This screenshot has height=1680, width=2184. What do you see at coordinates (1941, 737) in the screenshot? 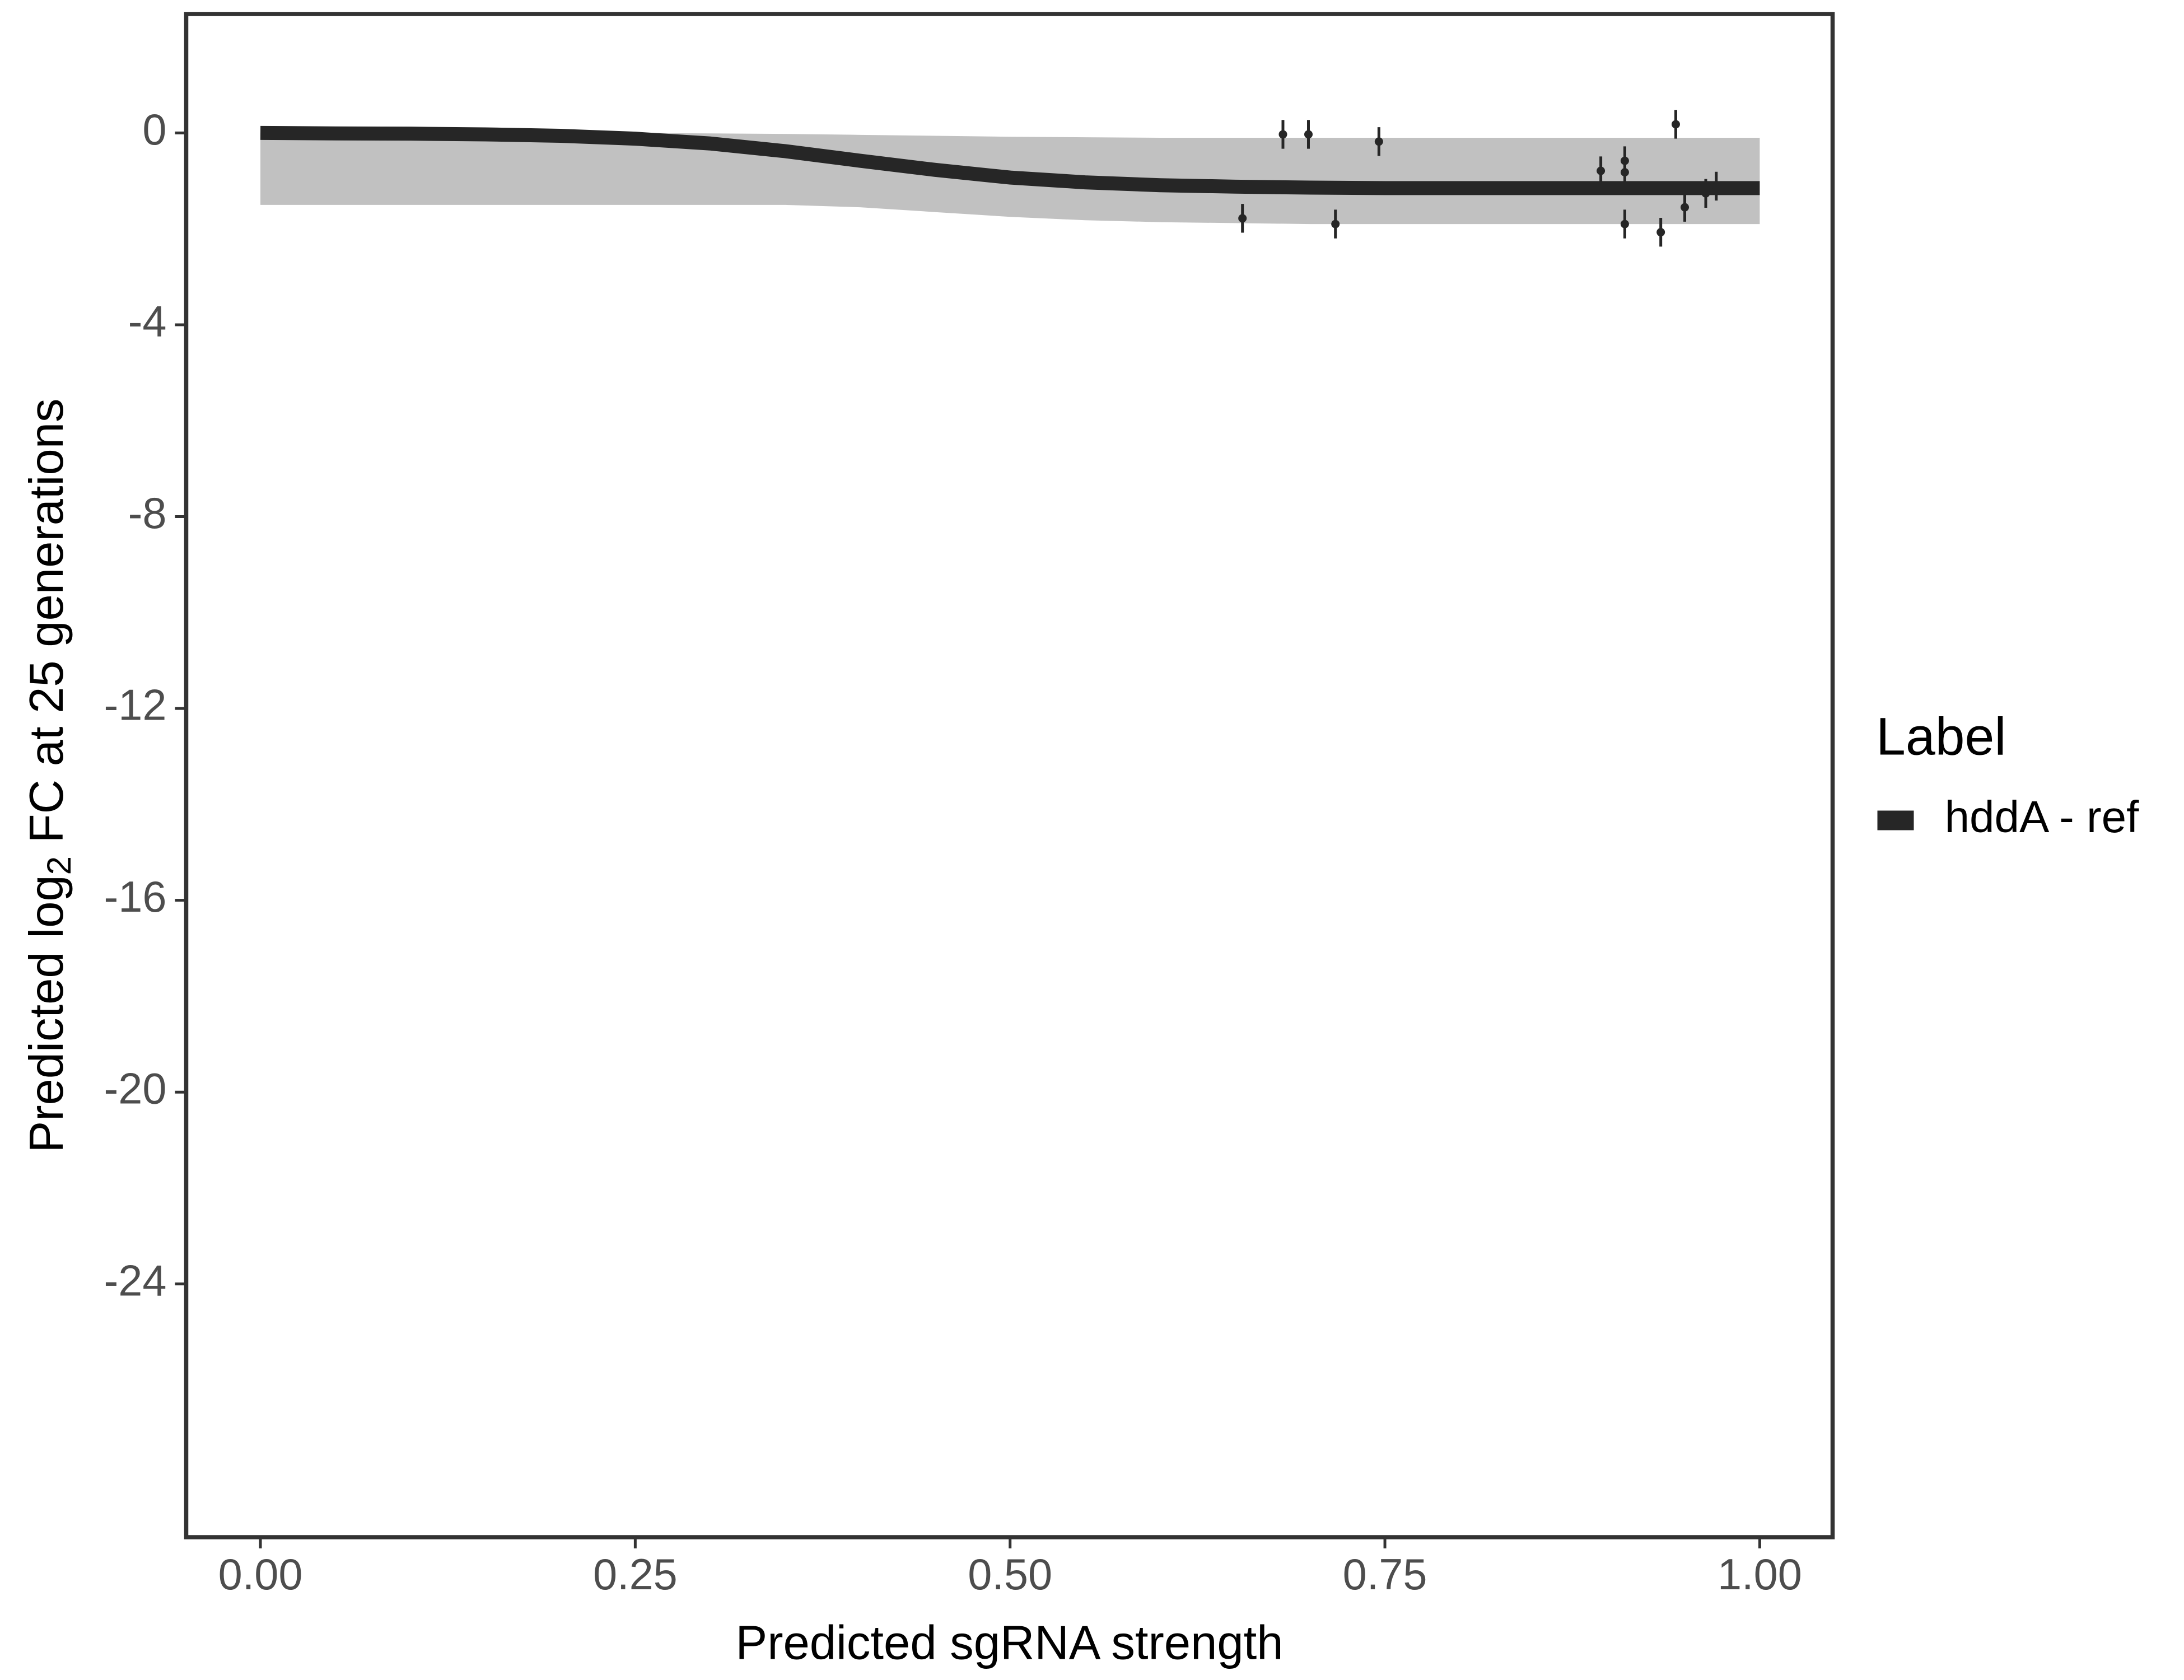
I see `legend-title: Label` at bounding box center [1941, 737].